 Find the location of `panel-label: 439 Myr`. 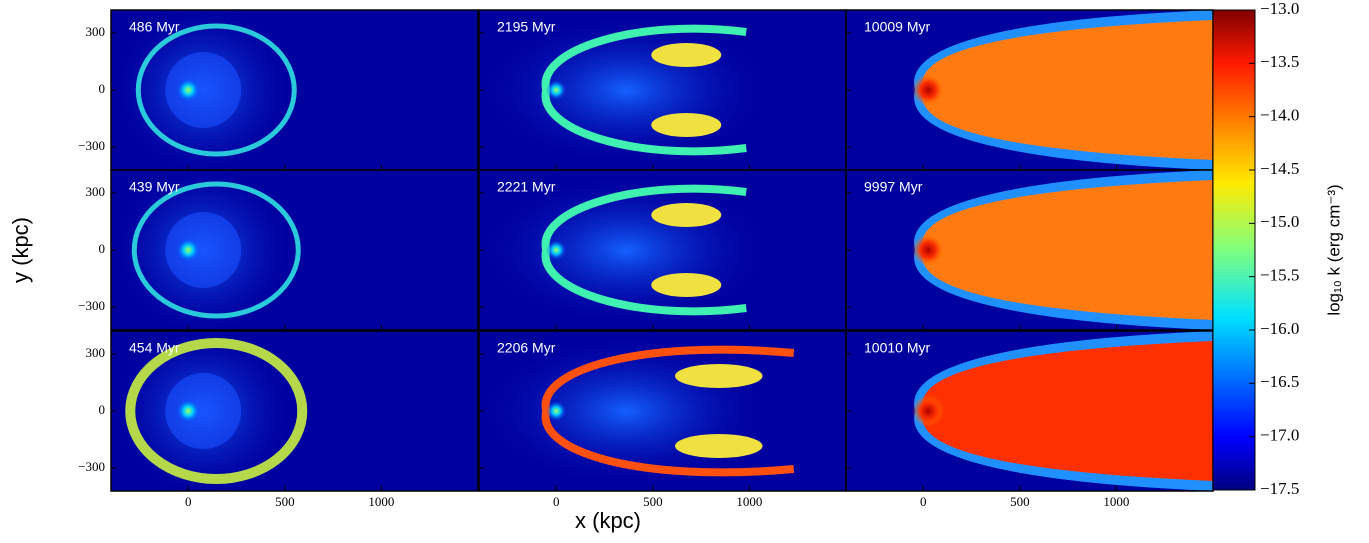

panel-label: 439 Myr is located at coordinates (154, 187).